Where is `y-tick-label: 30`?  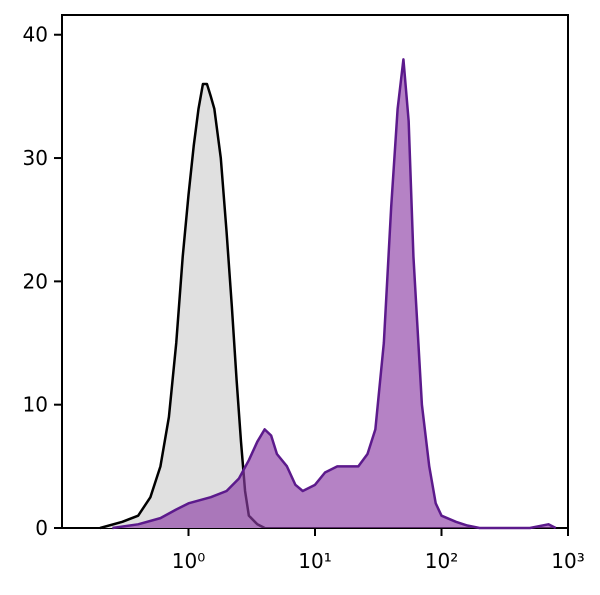
y-tick-label: 30 is located at coordinates (35, 158).